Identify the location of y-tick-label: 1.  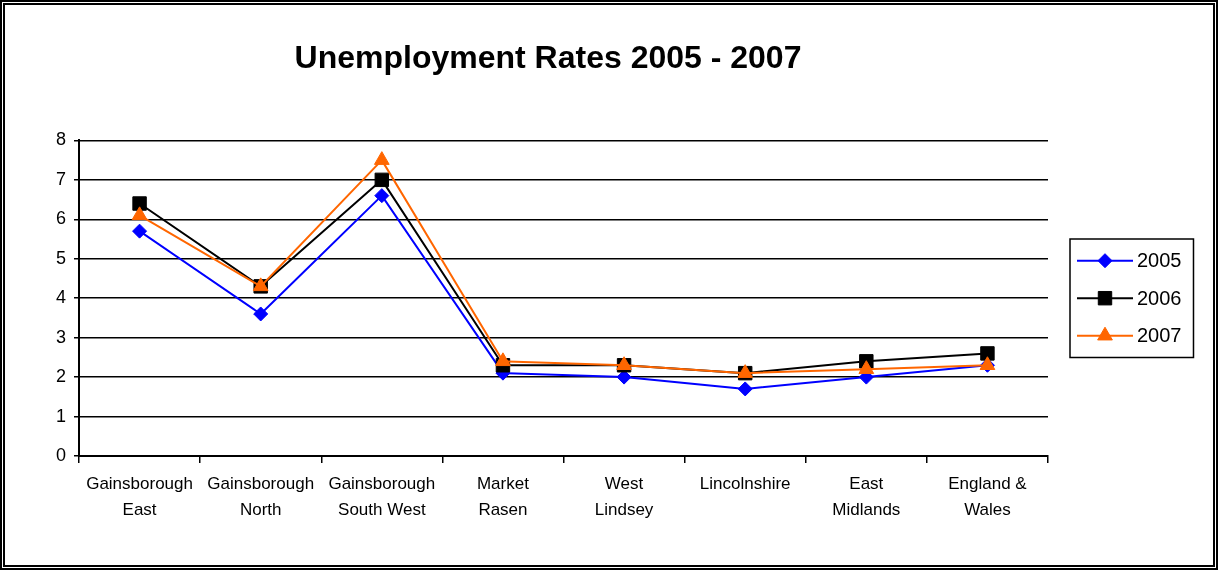
(61, 415).